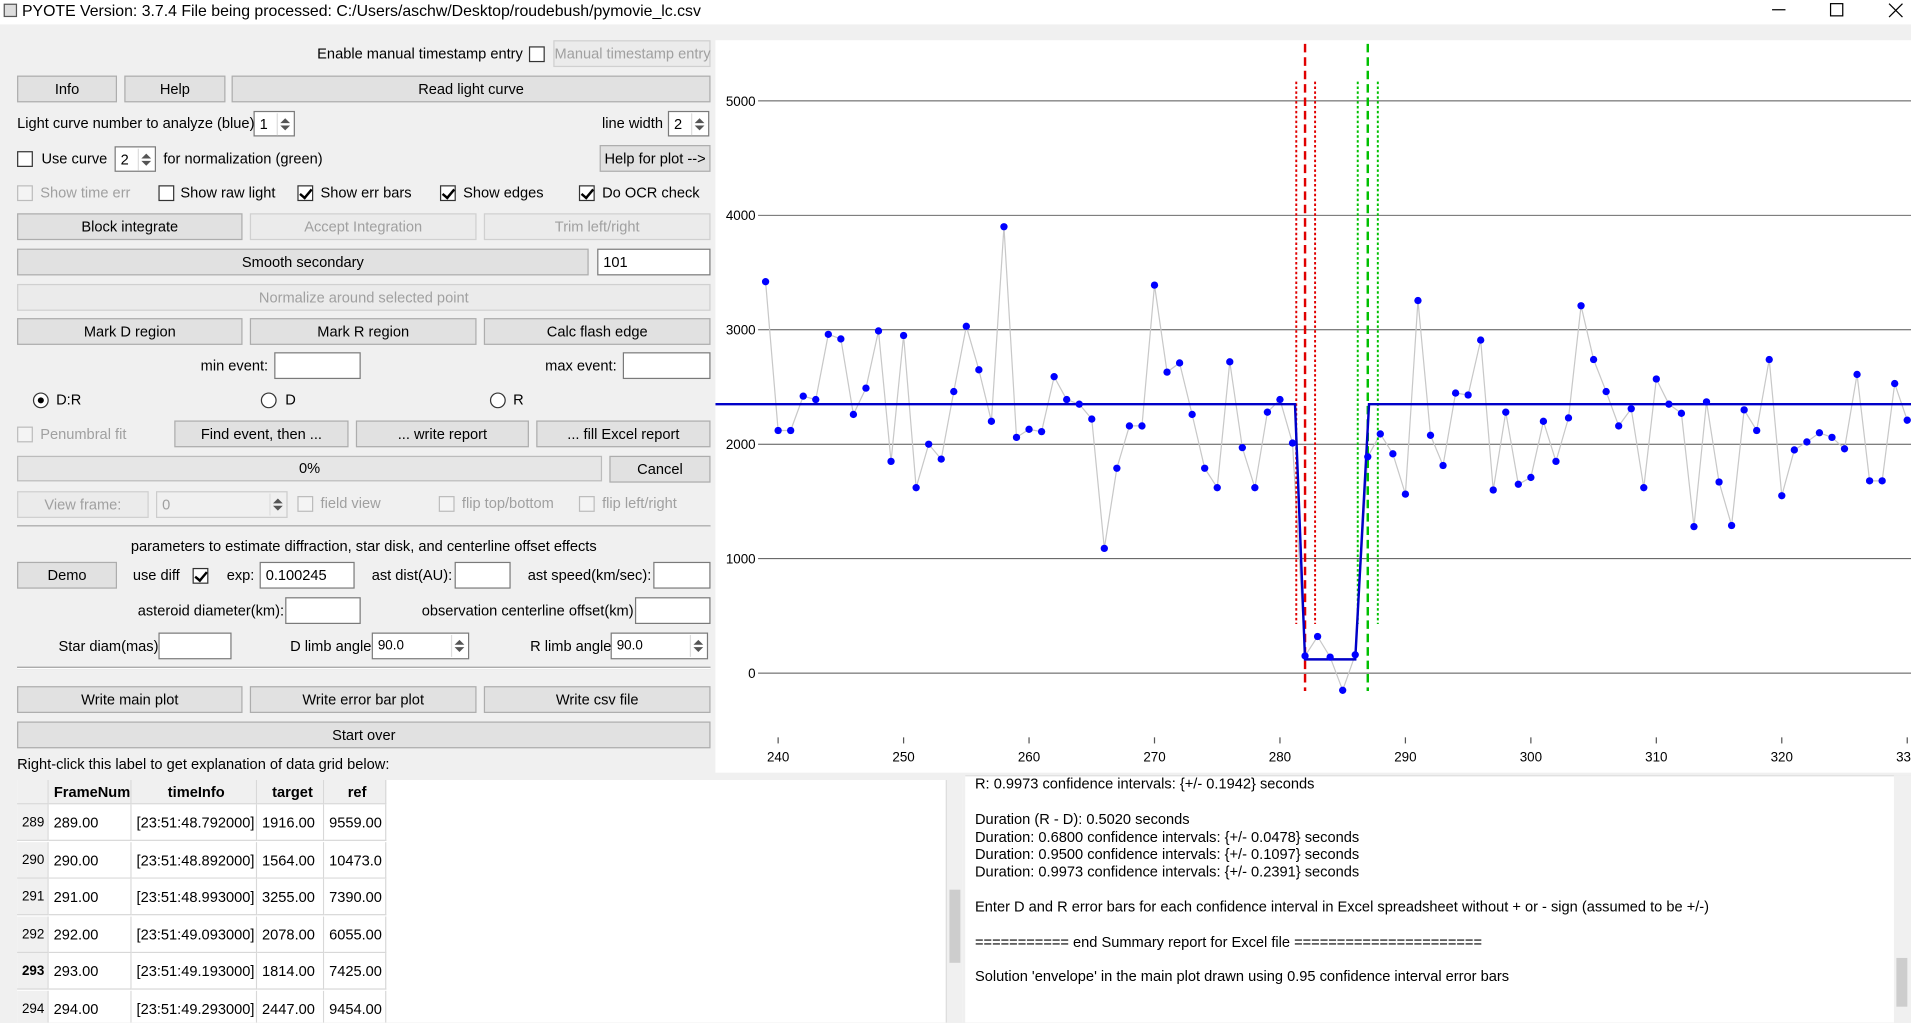  Describe the element at coordinates (222, 504) in the screenshot. I see `spinbox: 0` at that location.